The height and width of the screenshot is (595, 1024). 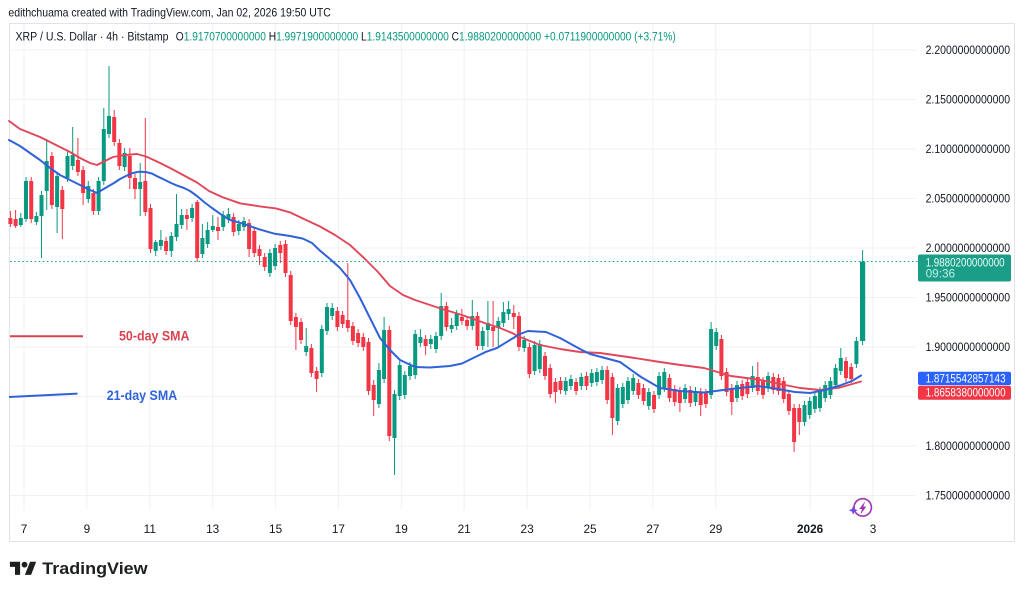 I want to click on svg-text: 1.8658380000000, so click(x=966, y=393).